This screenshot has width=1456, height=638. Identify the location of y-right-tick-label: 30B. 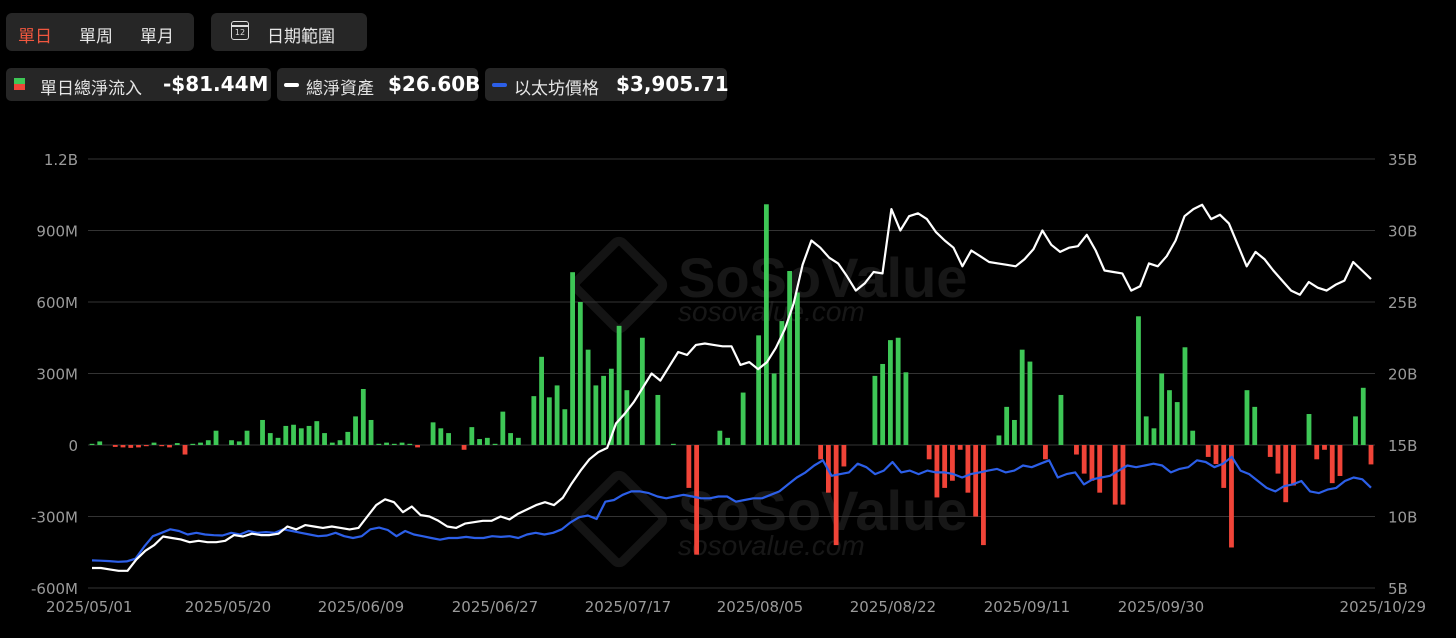
(1402, 232).